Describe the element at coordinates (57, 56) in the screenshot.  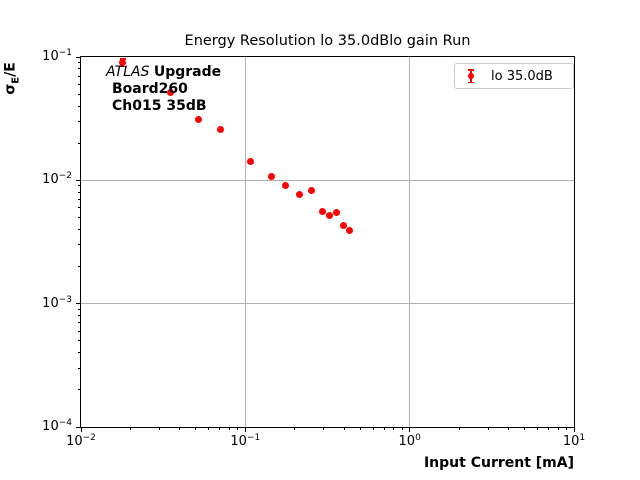
I see `y-tick-label: 10⁻¹` at that location.